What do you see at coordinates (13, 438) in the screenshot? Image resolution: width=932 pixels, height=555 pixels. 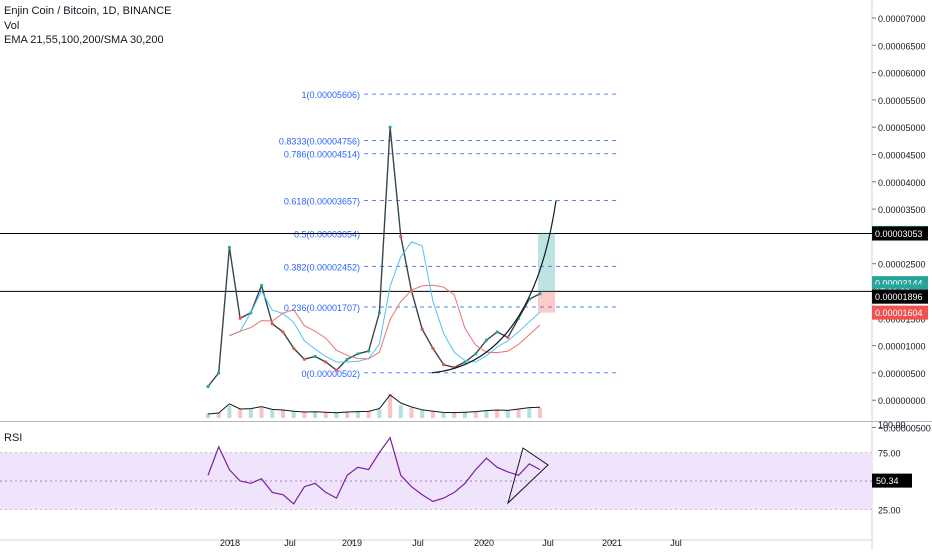 I see `rsi-indicator-label: RSI` at bounding box center [13, 438].